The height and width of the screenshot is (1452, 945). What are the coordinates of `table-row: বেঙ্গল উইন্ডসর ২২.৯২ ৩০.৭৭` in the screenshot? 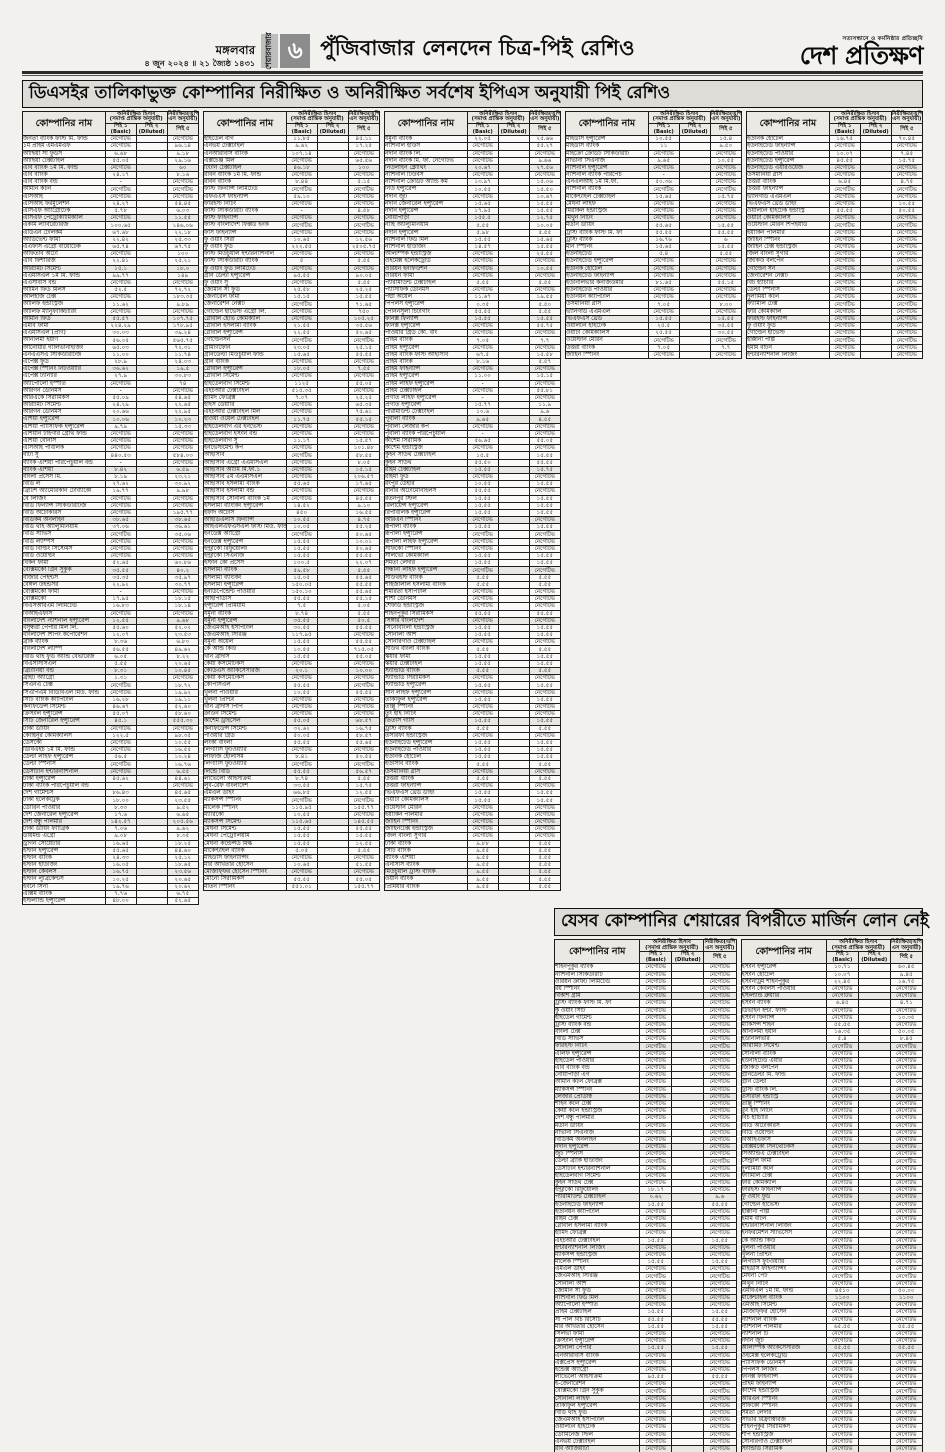 It's located at (111, 584).